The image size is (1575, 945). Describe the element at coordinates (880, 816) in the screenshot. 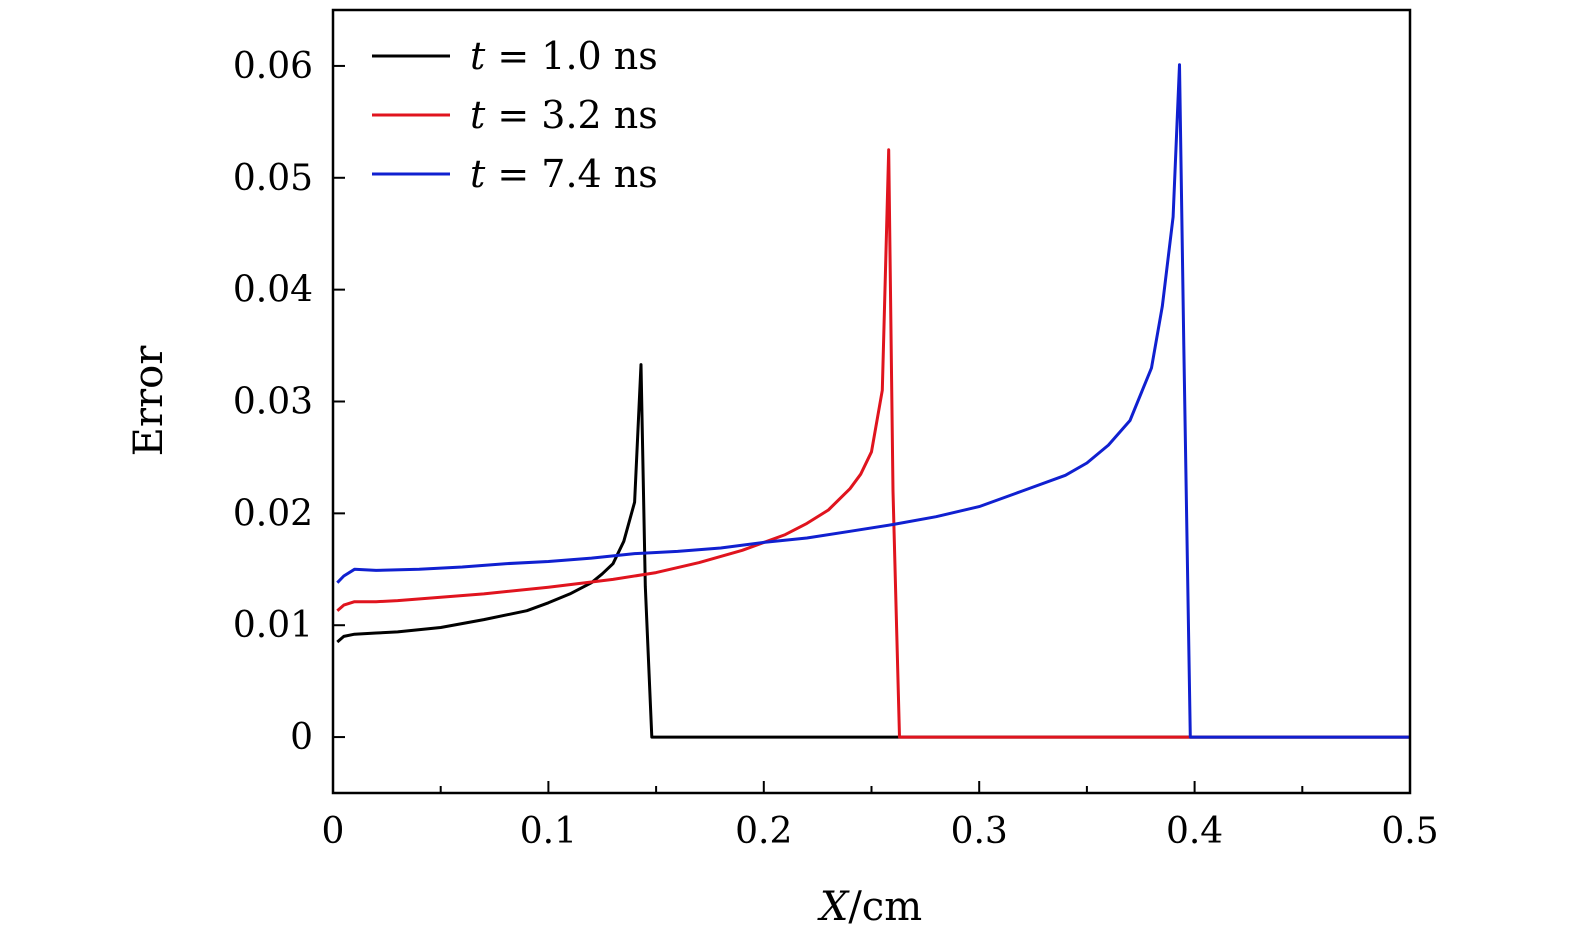

I see `x-axis: 0 0.1 0.2 0.3 0.4 0.5` at that location.